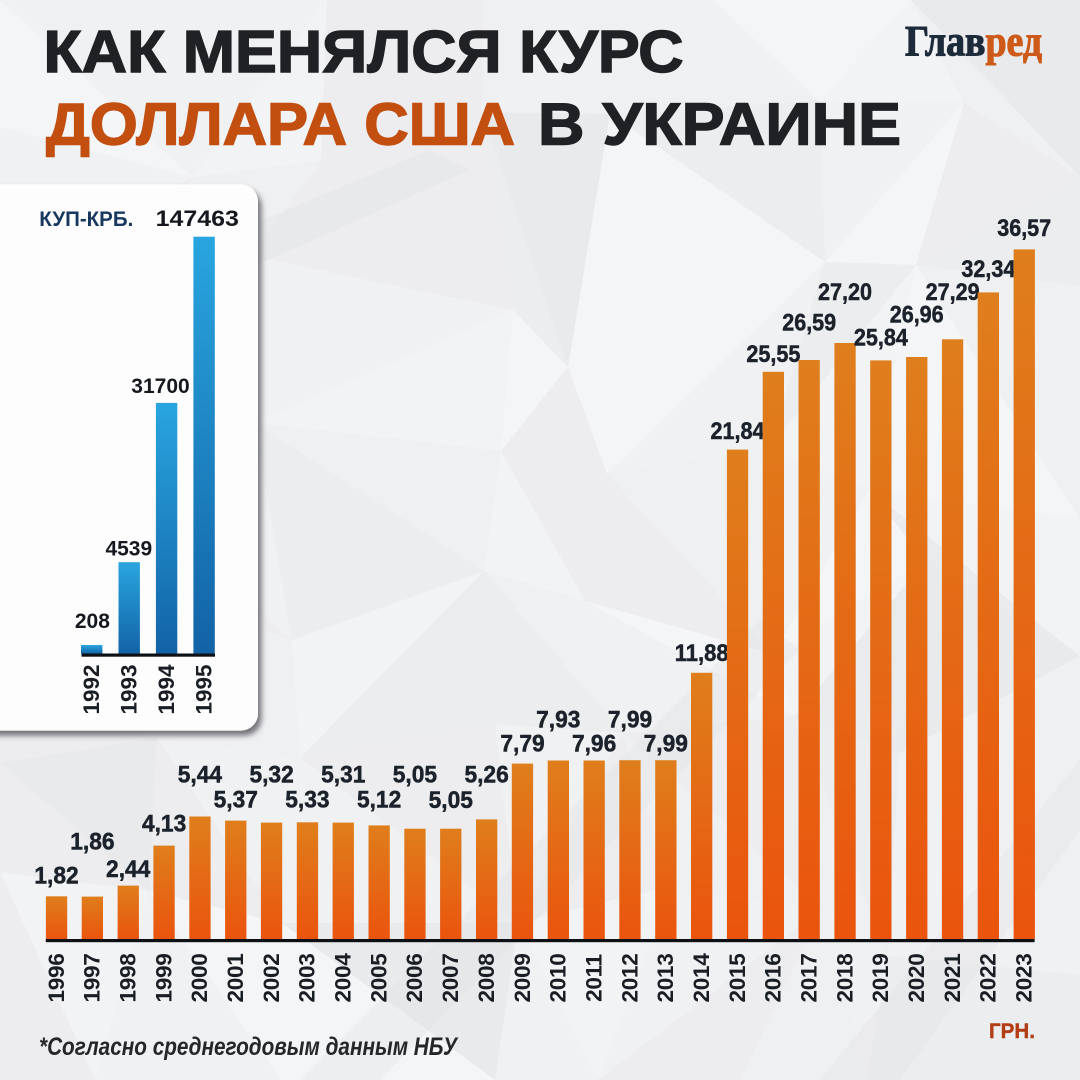 The height and width of the screenshot is (1080, 1080). What do you see at coordinates (916, 977) in the screenshot?
I see `svg-text: 2020` at bounding box center [916, 977].